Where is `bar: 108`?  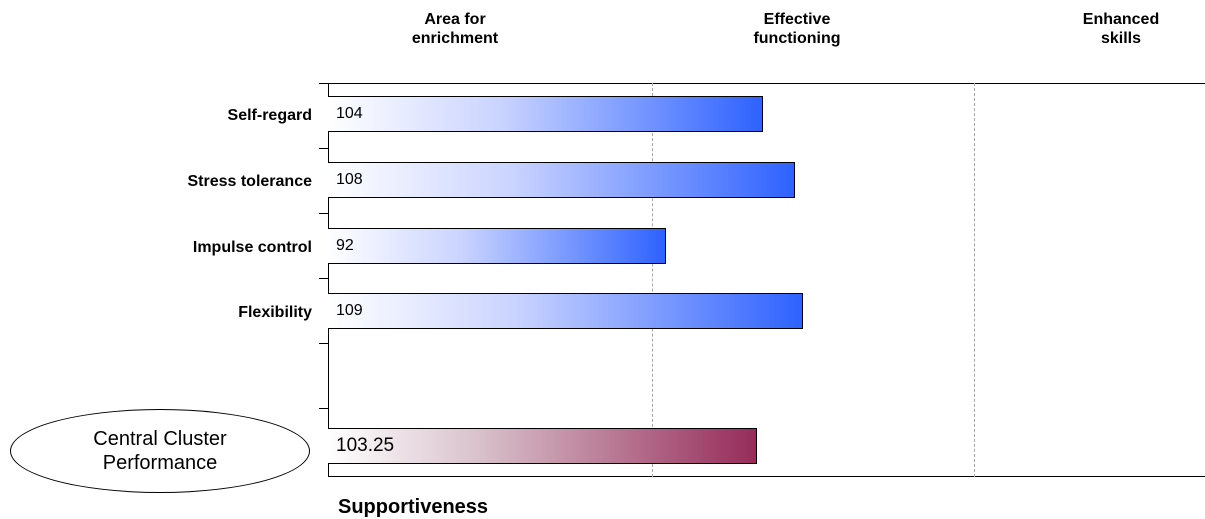 bar: 108 is located at coordinates (561, 180).